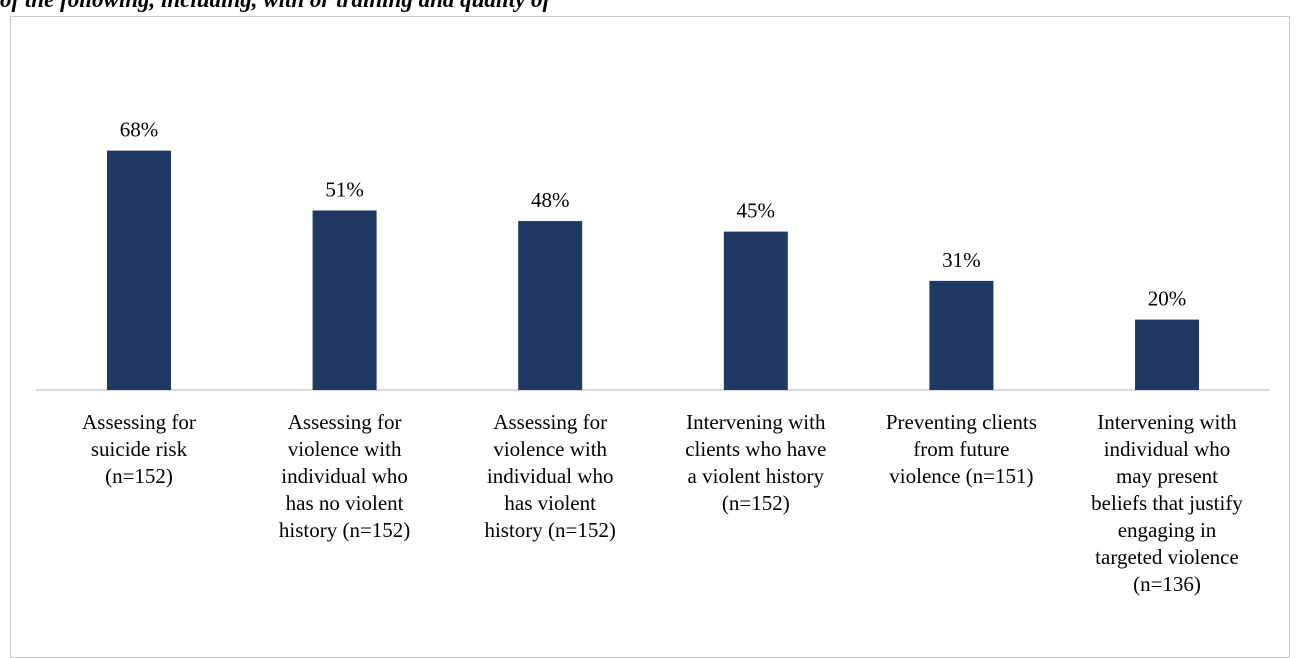 The image size is (1300, 658). I want to click on data-label-4: 45%, so click(756, 211).